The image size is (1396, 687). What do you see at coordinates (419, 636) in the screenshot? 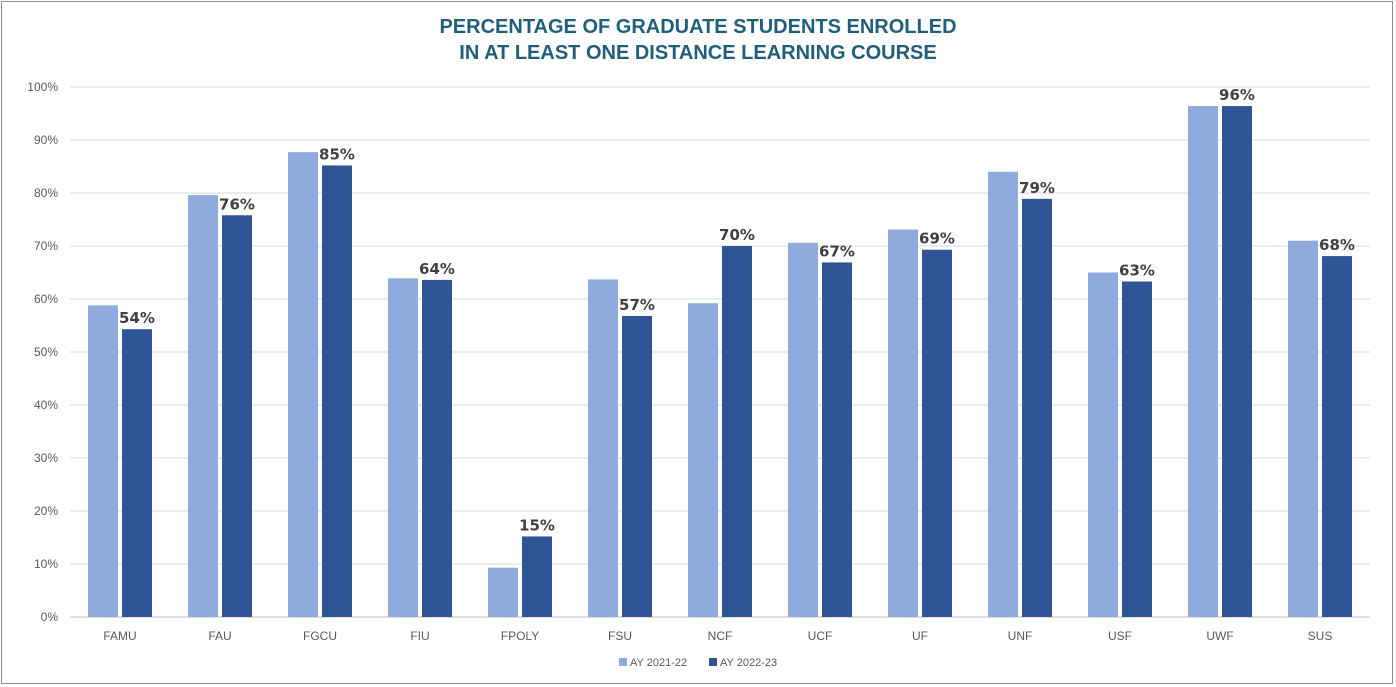
I see `x-tick-label: FIU` at bounding box center [419, 636].